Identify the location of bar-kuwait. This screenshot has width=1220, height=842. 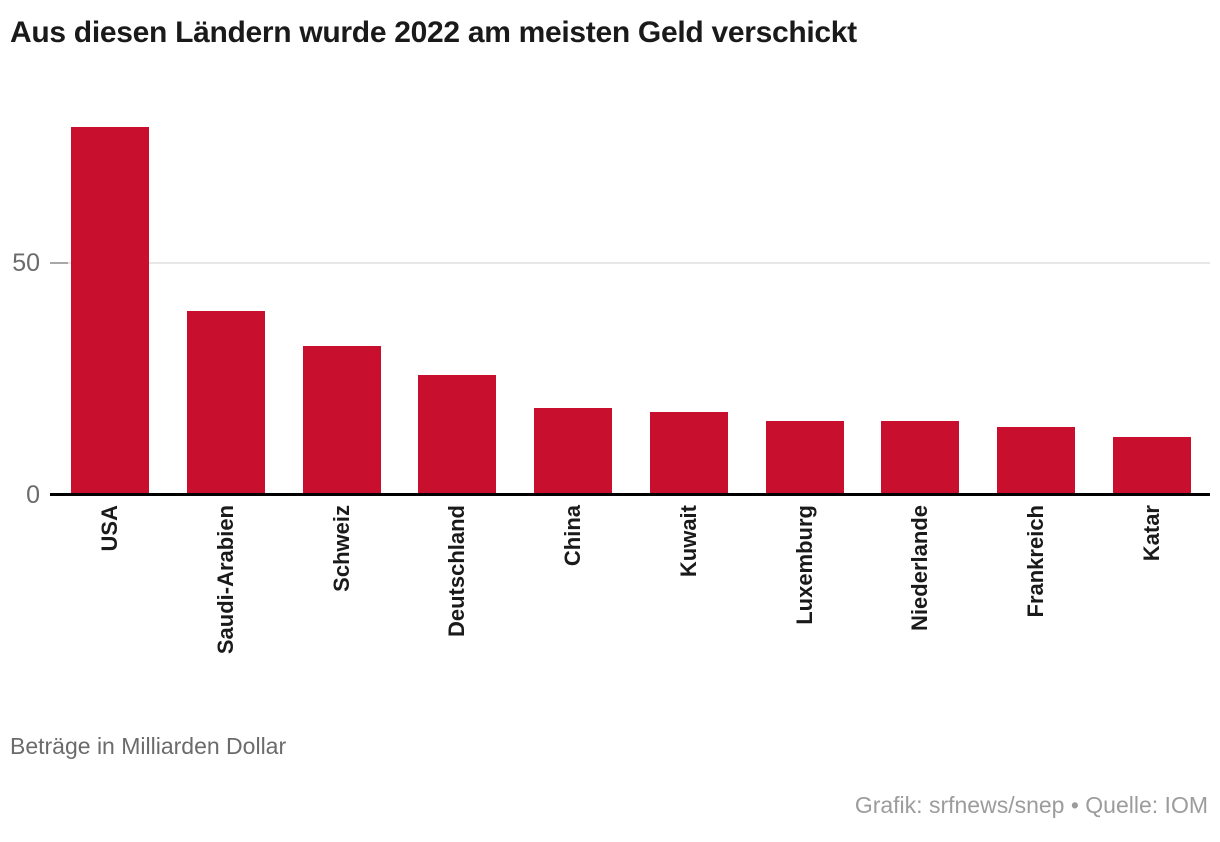
(689, 452).